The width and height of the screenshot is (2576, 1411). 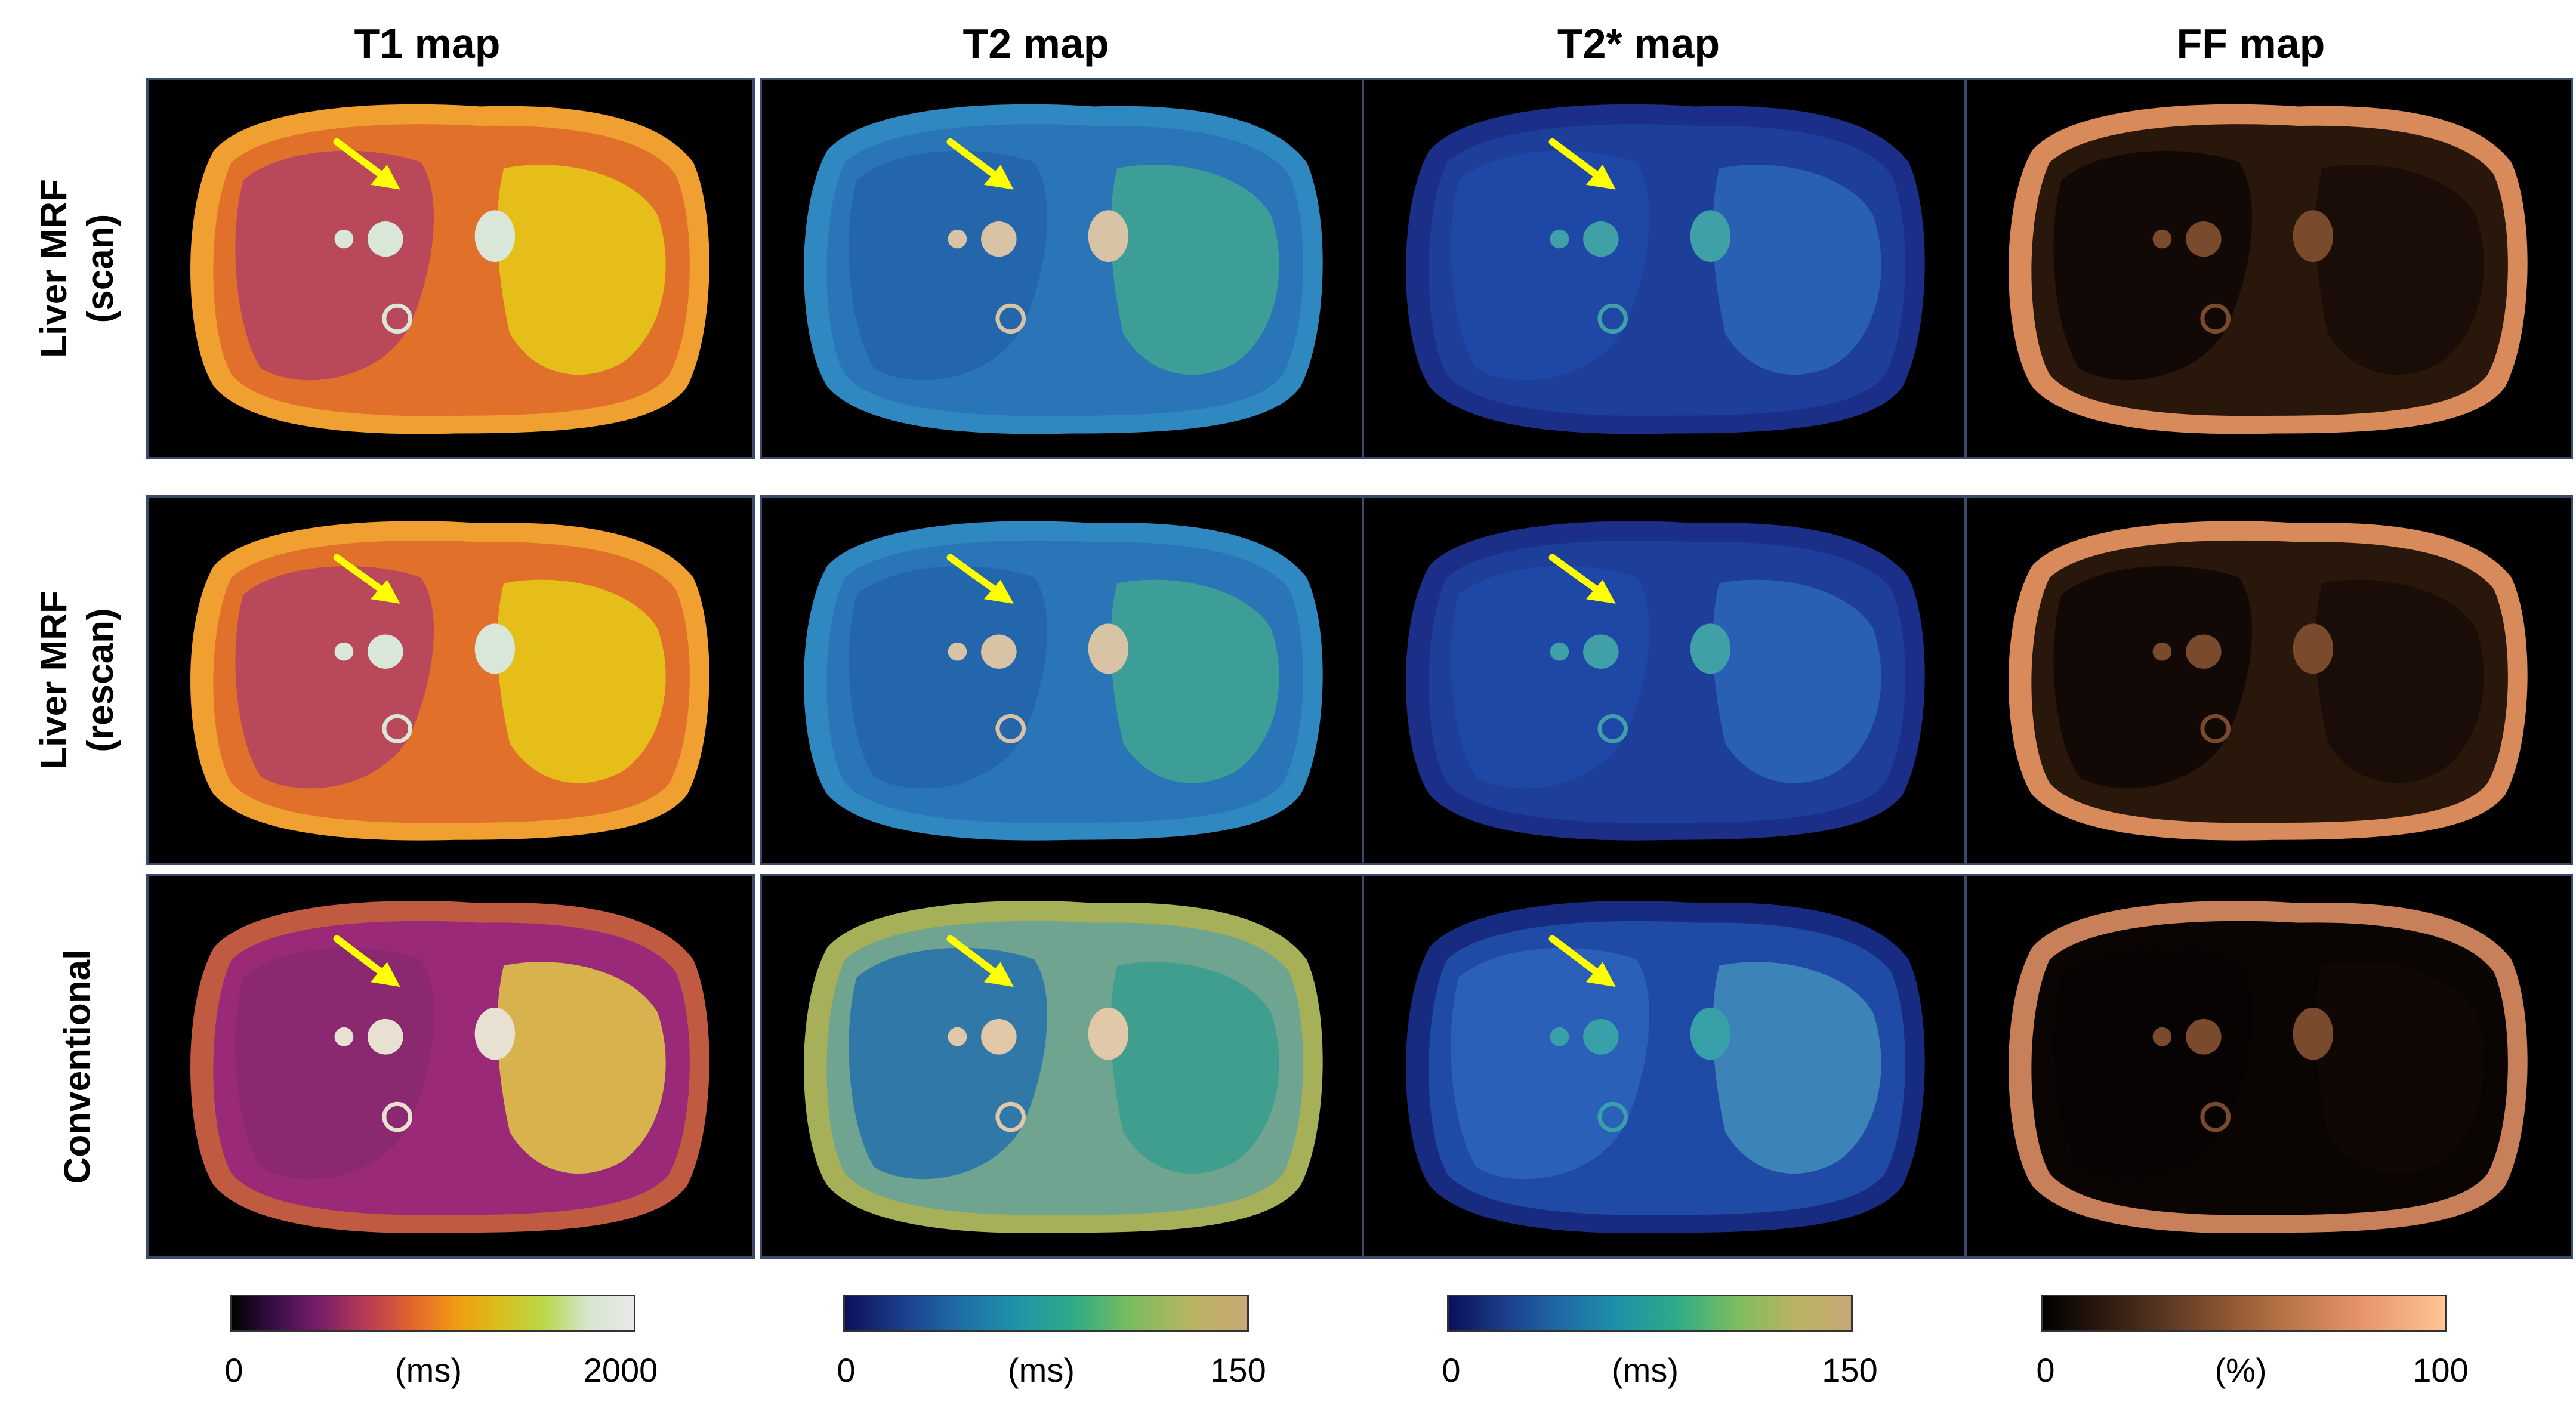 What do you see at coordinates (54, 681) in the screenshot?
I see `row-label-rescan-line1: Liver MRF` at bounding box center [54, 681].